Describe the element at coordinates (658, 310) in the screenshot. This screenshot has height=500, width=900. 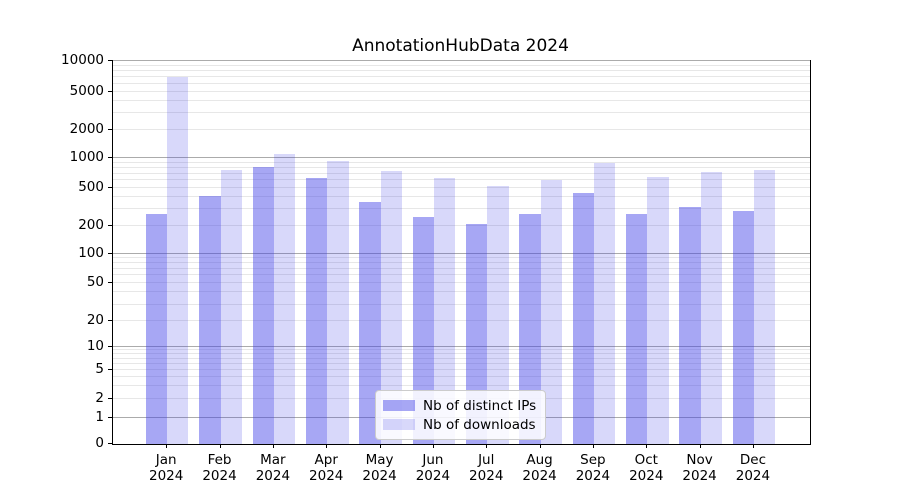
I see `bar-downloads-oct` at that location.